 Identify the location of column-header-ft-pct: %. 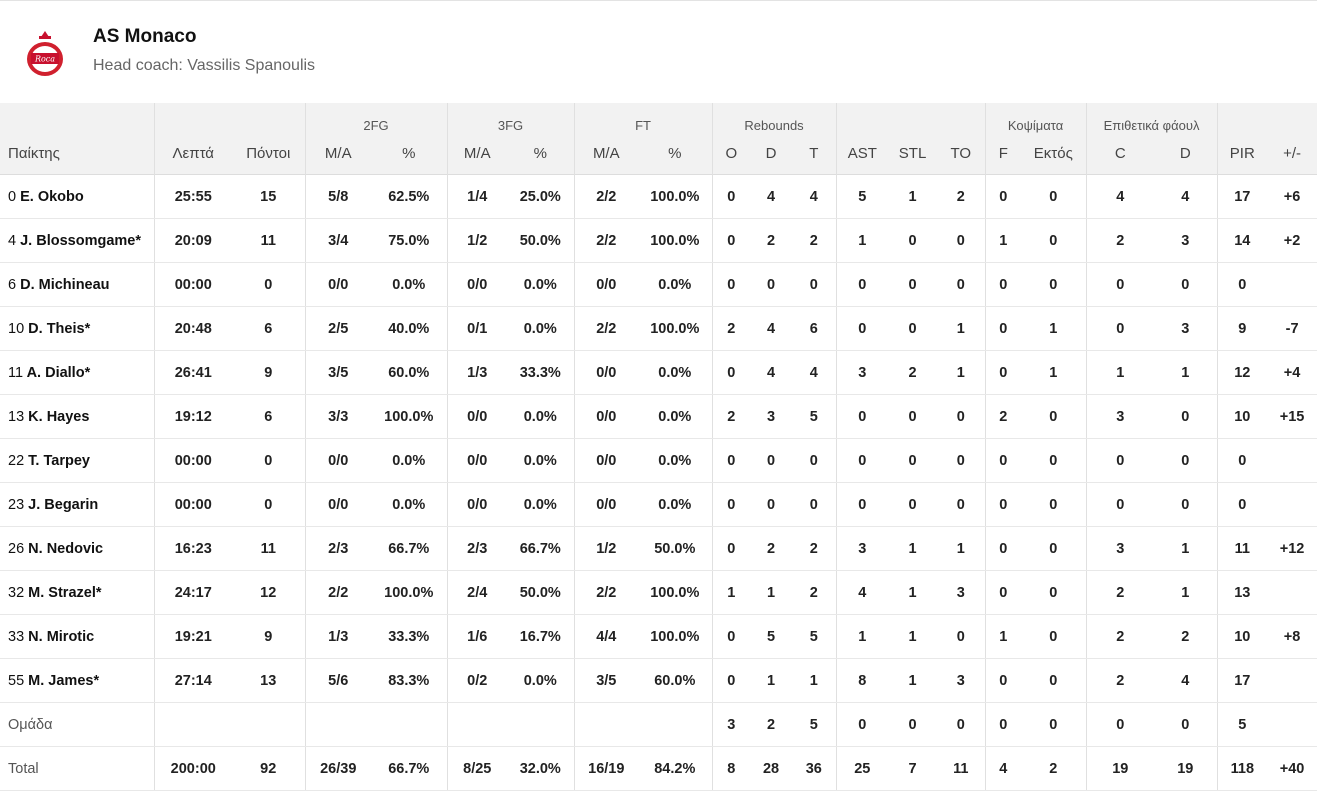
(675, 154).